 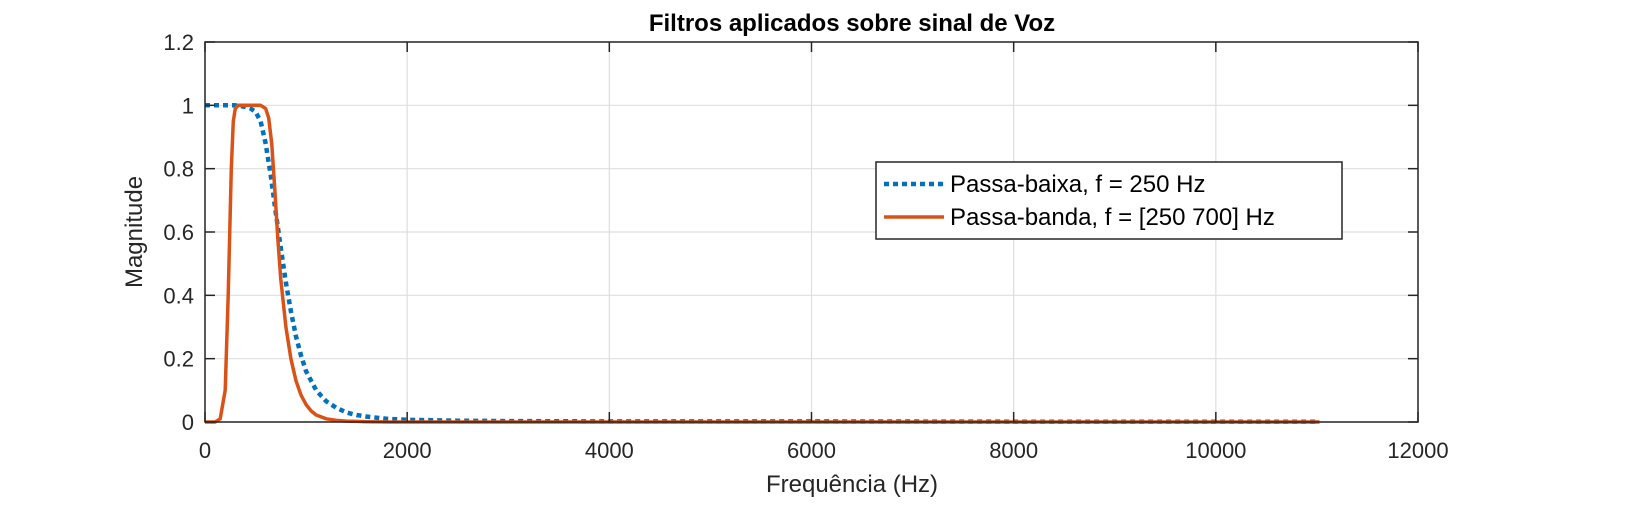 What do you see at coordinates (178, 359) in the screenshot?
I see `y-tick-label: 0.2` at bounding box center [178, 359].